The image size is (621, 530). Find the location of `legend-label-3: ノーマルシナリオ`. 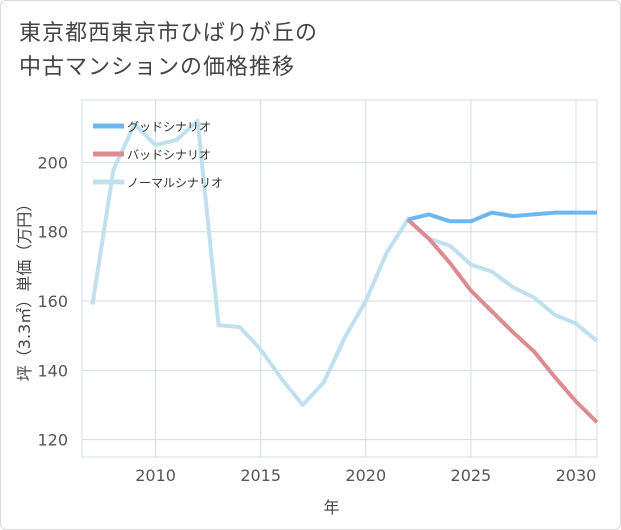

legend-label-3: ノーマルシナリオ is located at coordinates (175, 183).